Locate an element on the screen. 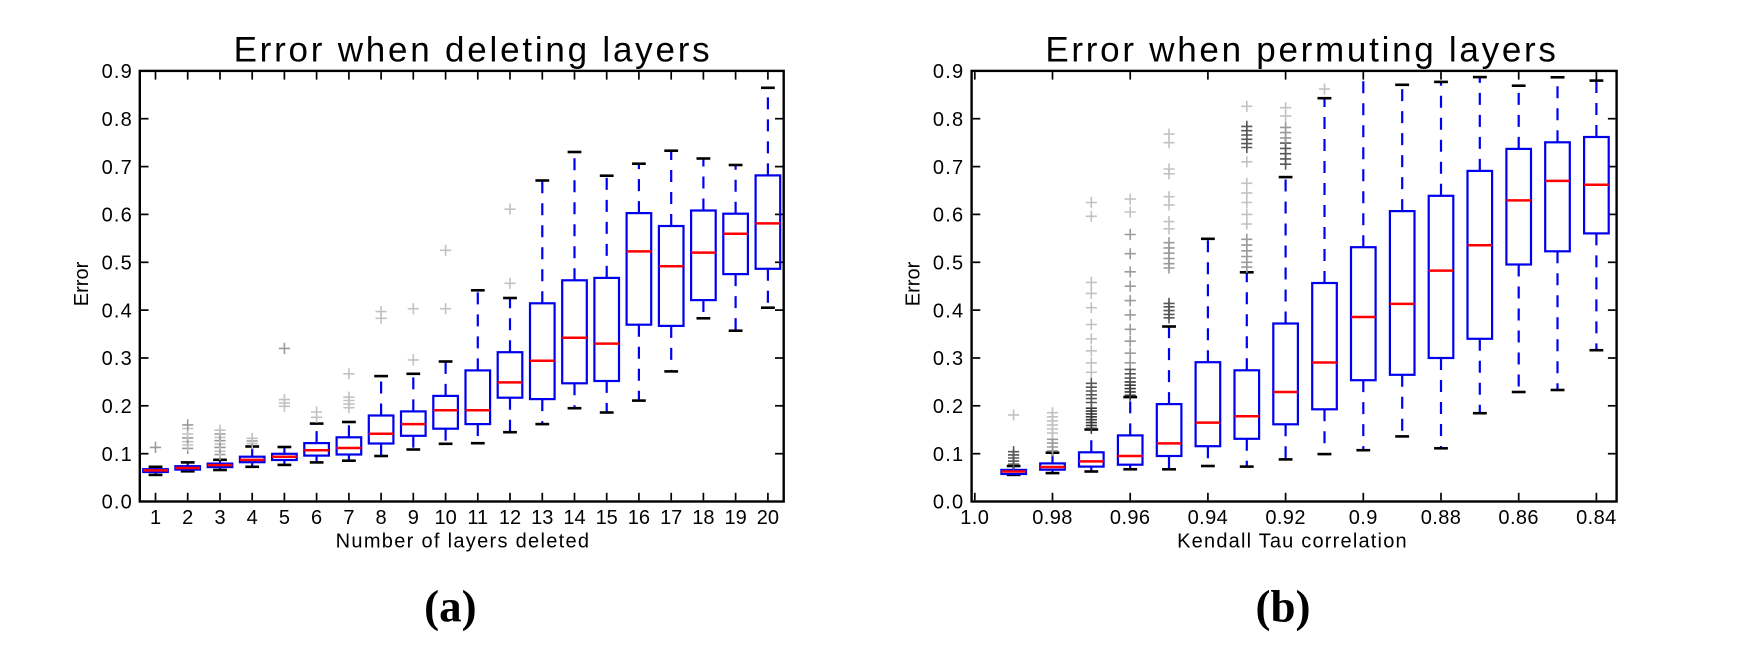  svg-text: 1.0 is located at coordinates (974, 518).